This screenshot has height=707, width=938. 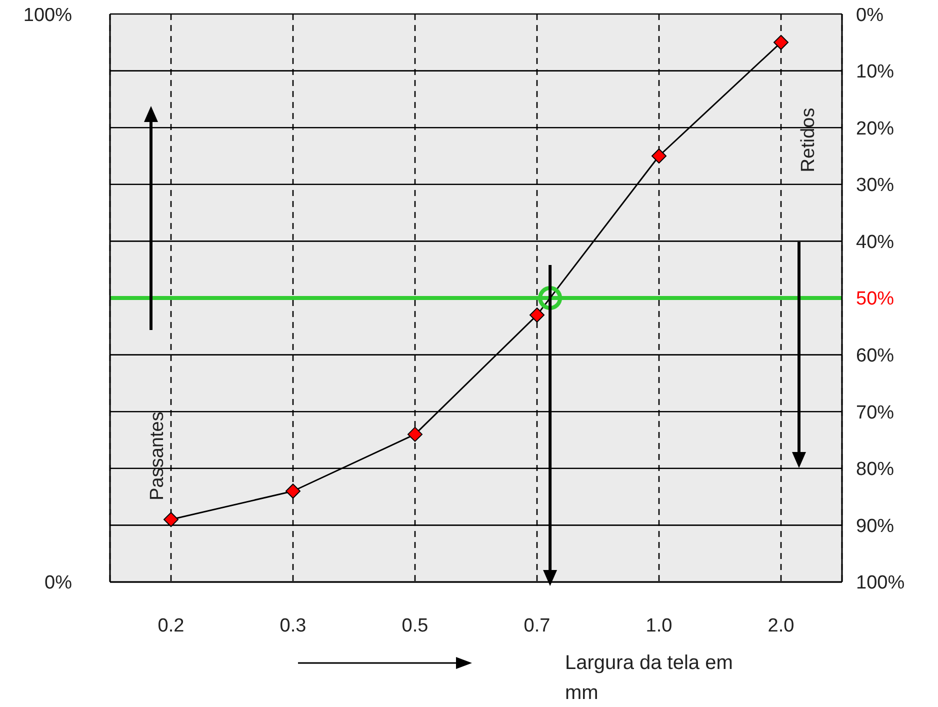 What do you see at coordinates (415, 625) in the screenshot?
I see `x-tick-label: 0.5` at bounding box center [415, 625].